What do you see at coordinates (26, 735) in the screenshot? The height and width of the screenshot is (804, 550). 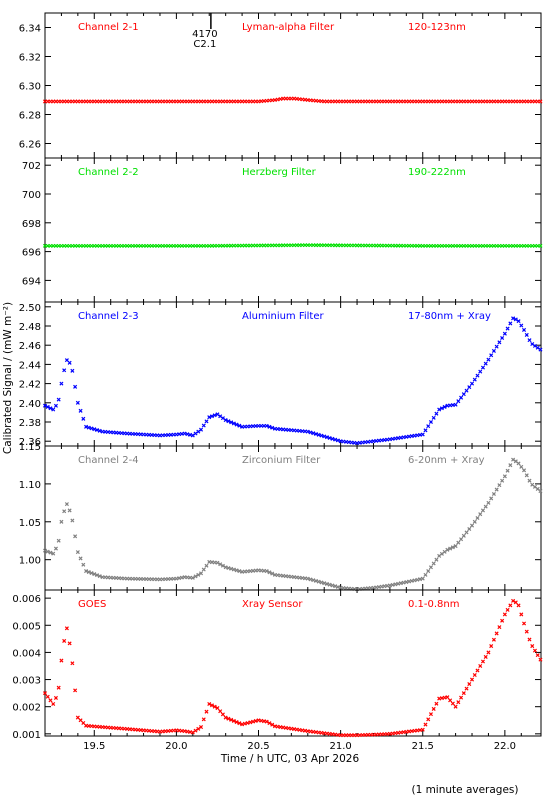 I see `y-tick-label: 0.001` at bounding box center [26, 735].